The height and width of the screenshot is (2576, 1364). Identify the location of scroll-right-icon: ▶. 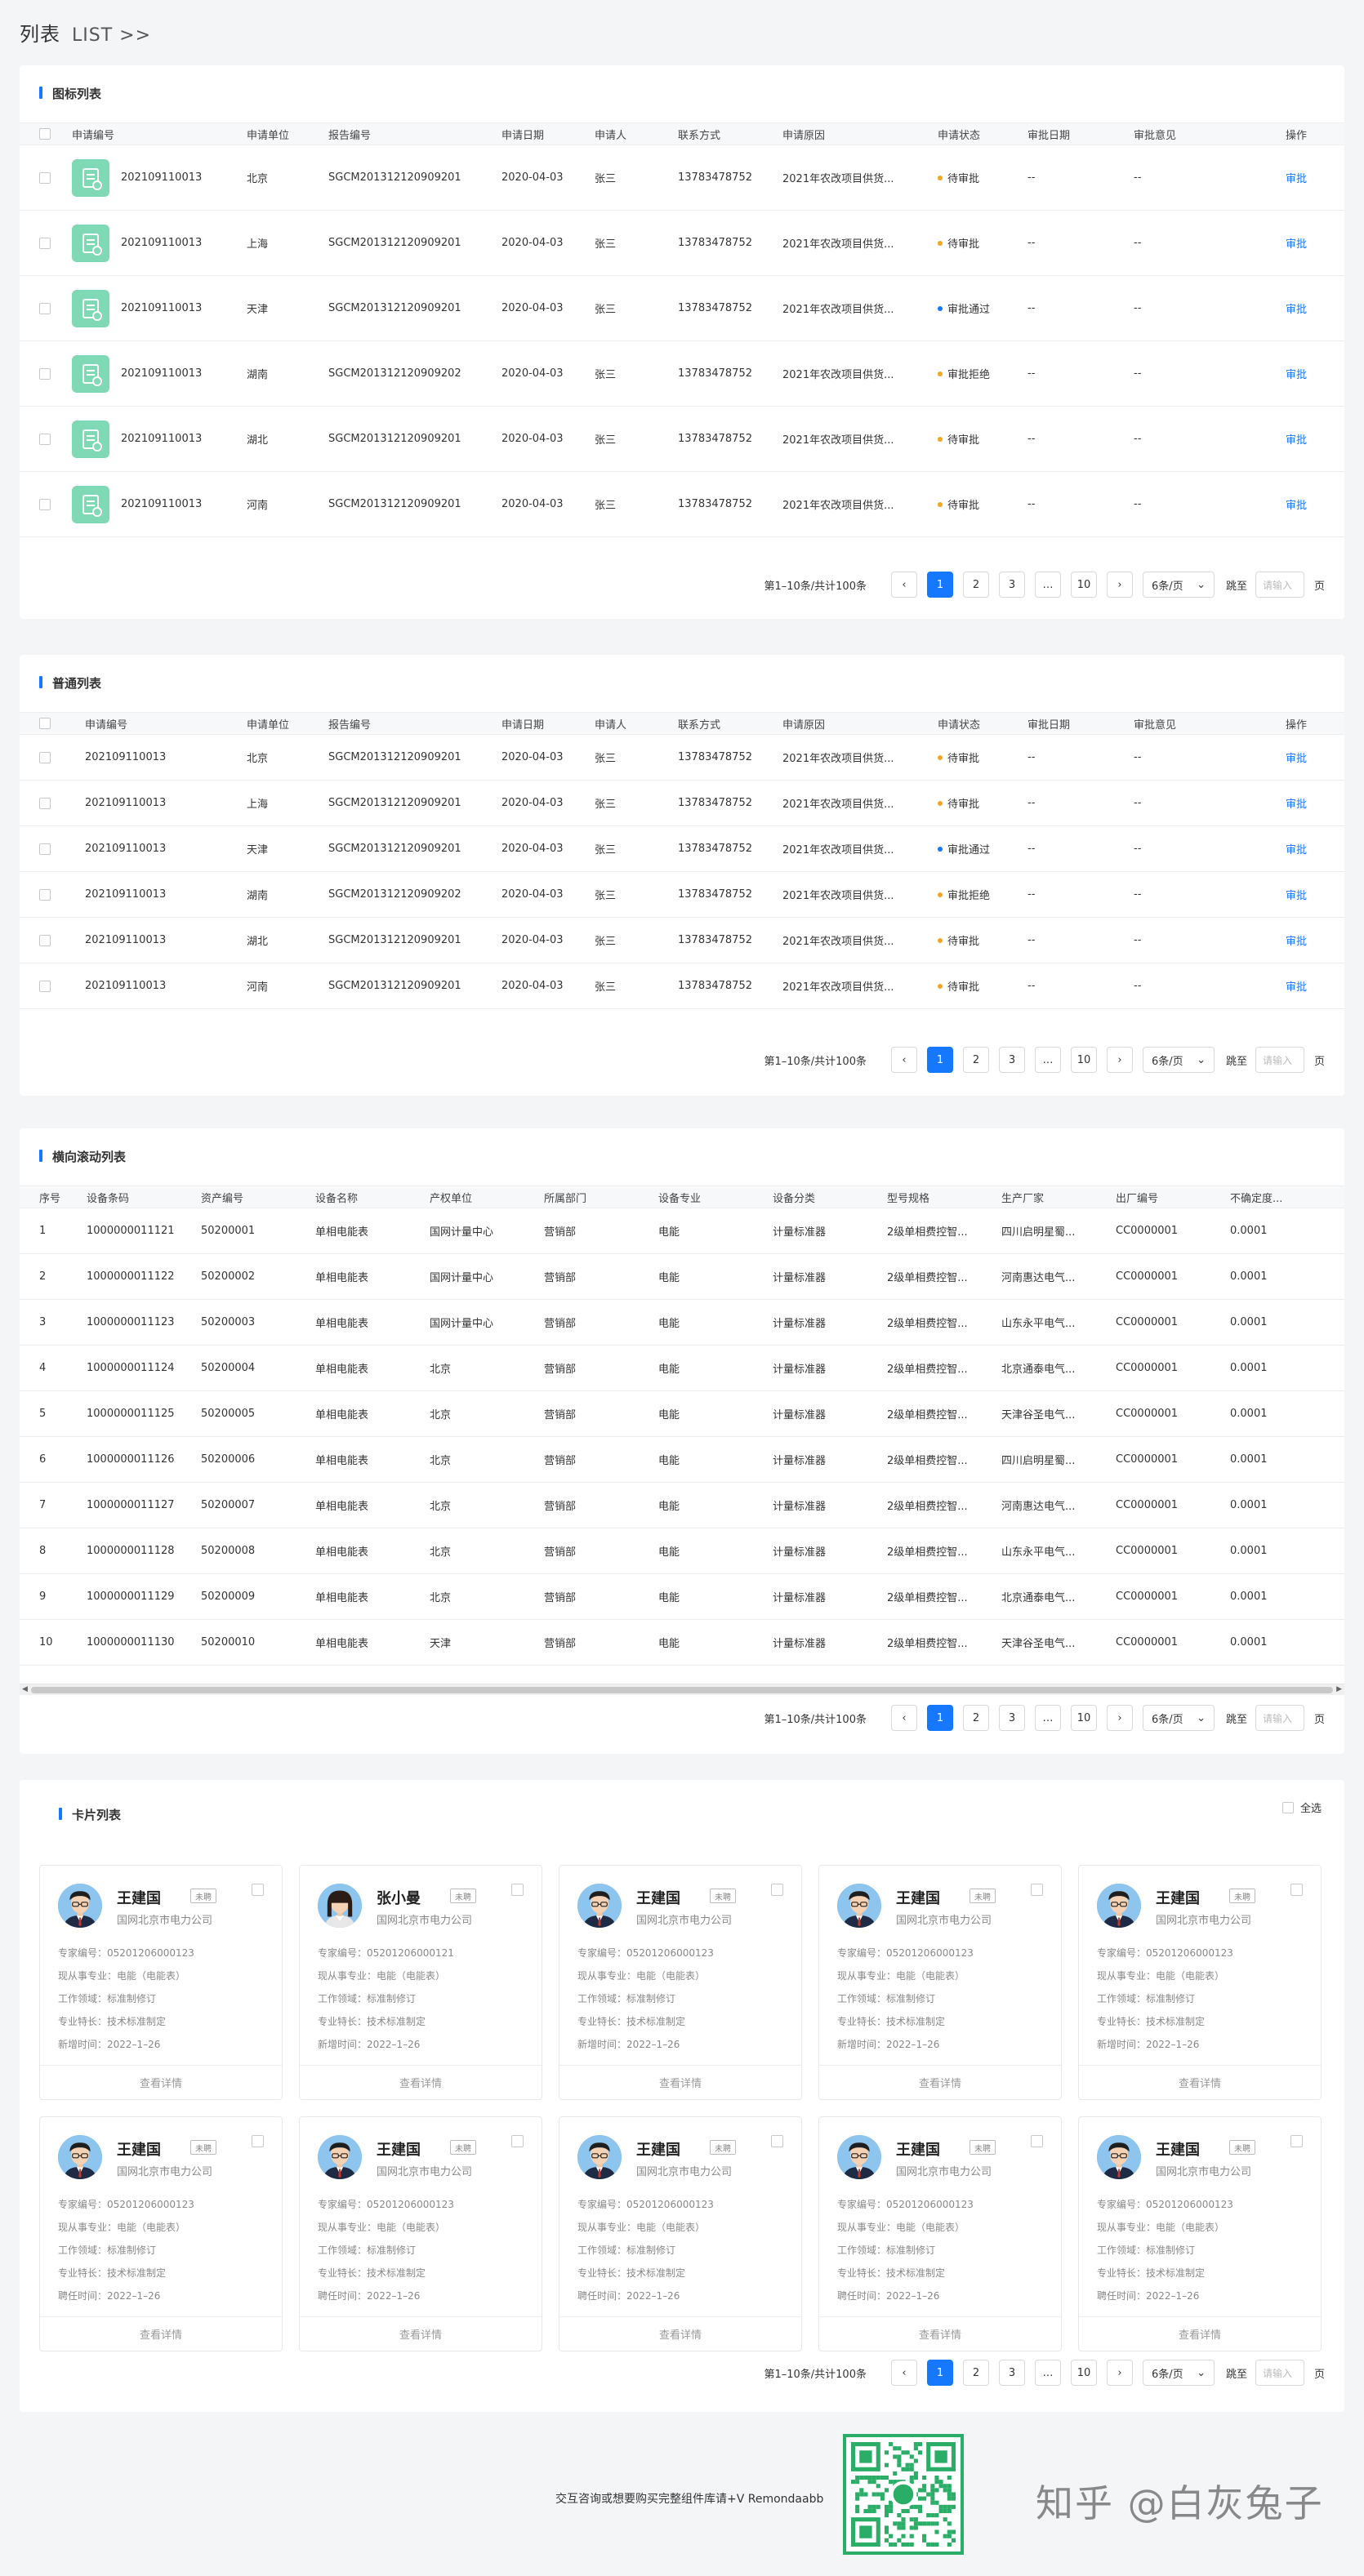
(1339, 1689).